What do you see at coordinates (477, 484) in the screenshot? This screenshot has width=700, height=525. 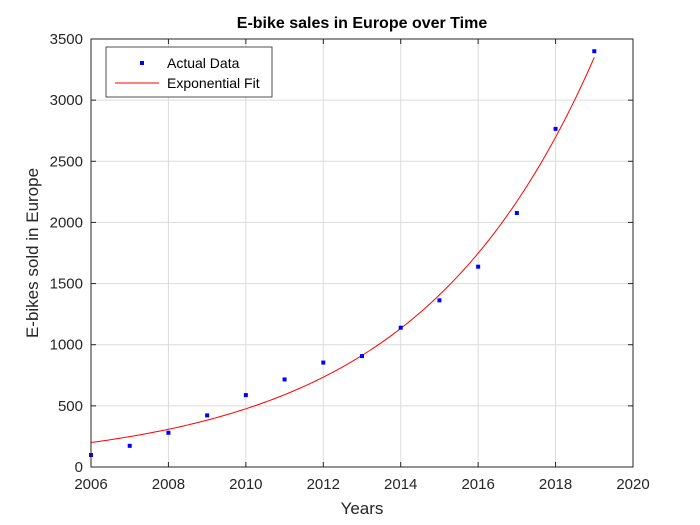 I see `x-tick-label: 2016` at bounding box center [477, 484].